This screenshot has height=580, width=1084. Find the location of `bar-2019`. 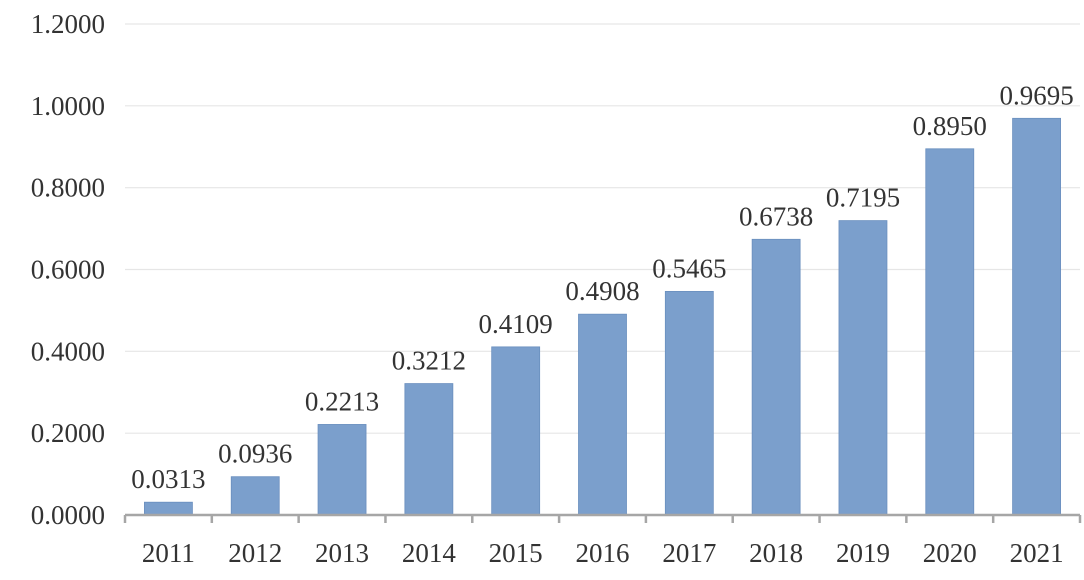

bar-2019 is located at coordinates (863, 368).